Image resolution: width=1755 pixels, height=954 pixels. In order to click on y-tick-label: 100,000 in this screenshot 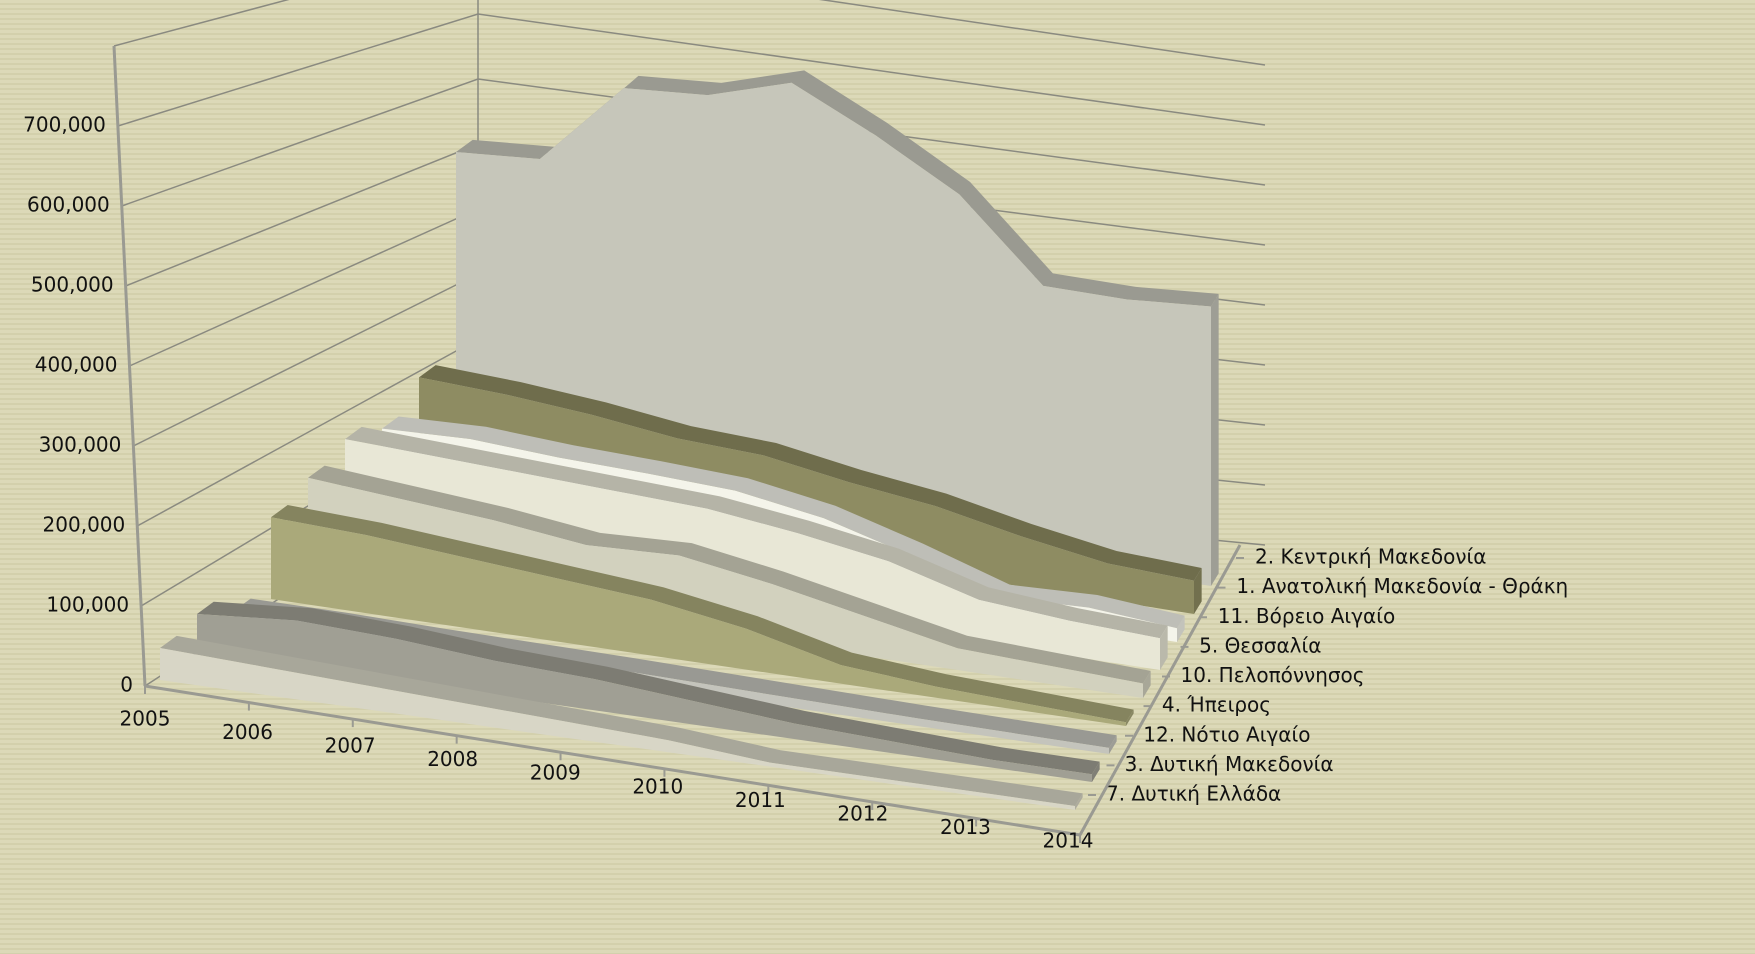, I will do `click(87, 605)`.